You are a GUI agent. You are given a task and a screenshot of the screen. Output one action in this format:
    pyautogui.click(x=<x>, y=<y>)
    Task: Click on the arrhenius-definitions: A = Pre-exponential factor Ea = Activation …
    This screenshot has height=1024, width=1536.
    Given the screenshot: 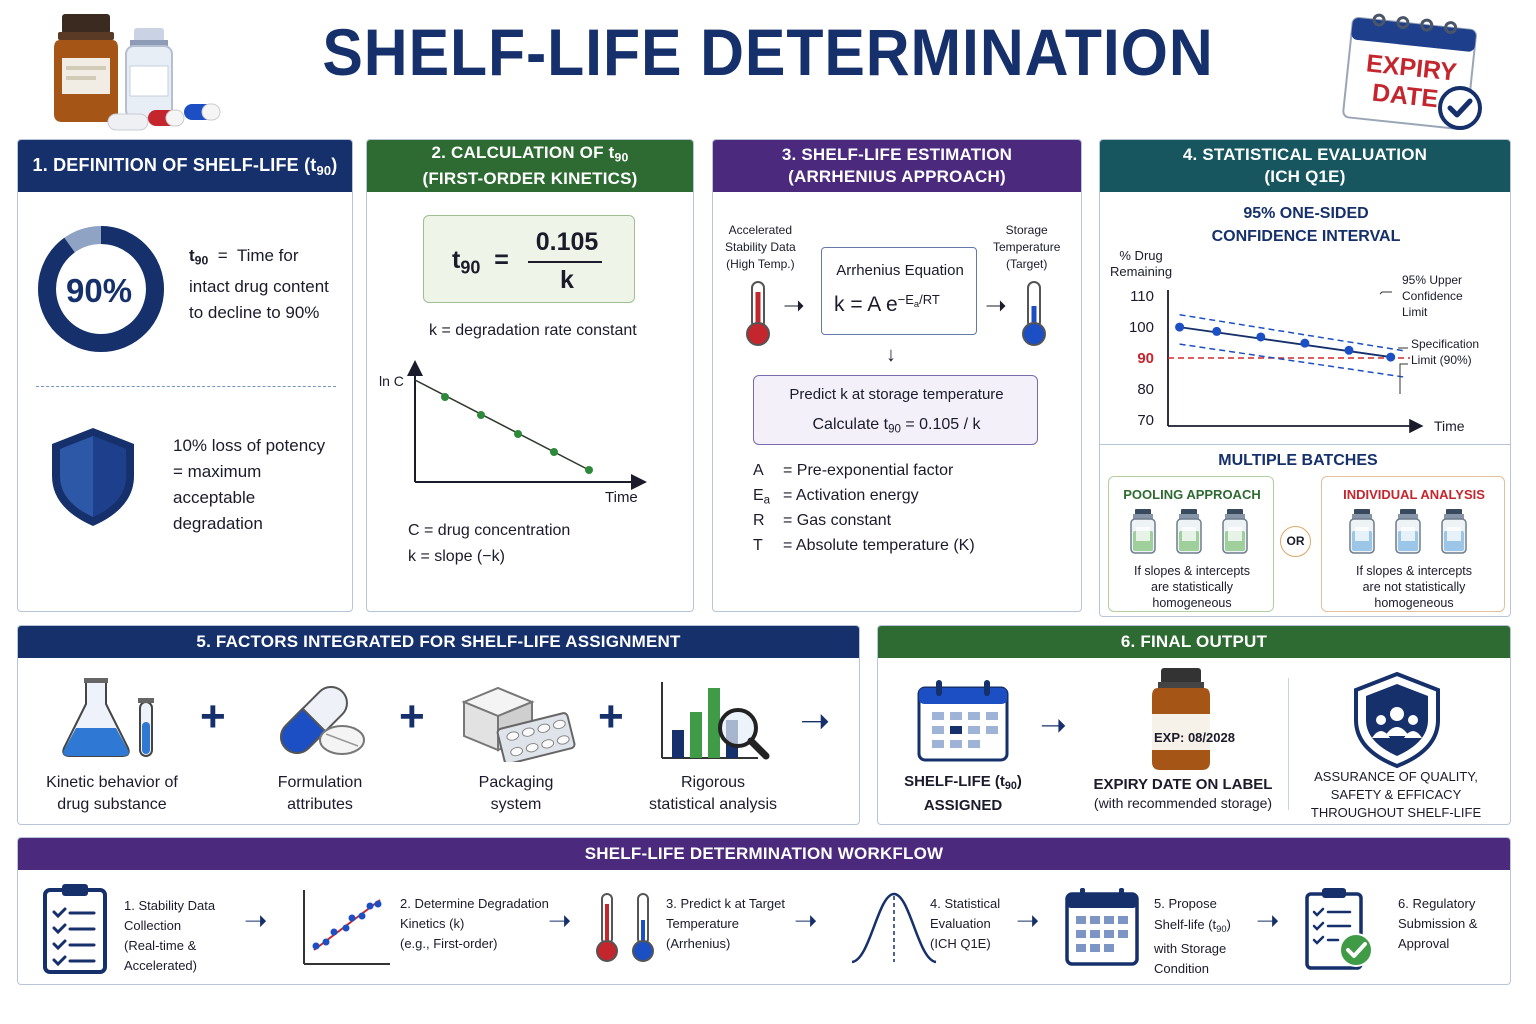 What is the action you would take?
    pyautogui.click(x=913, y=512)
    